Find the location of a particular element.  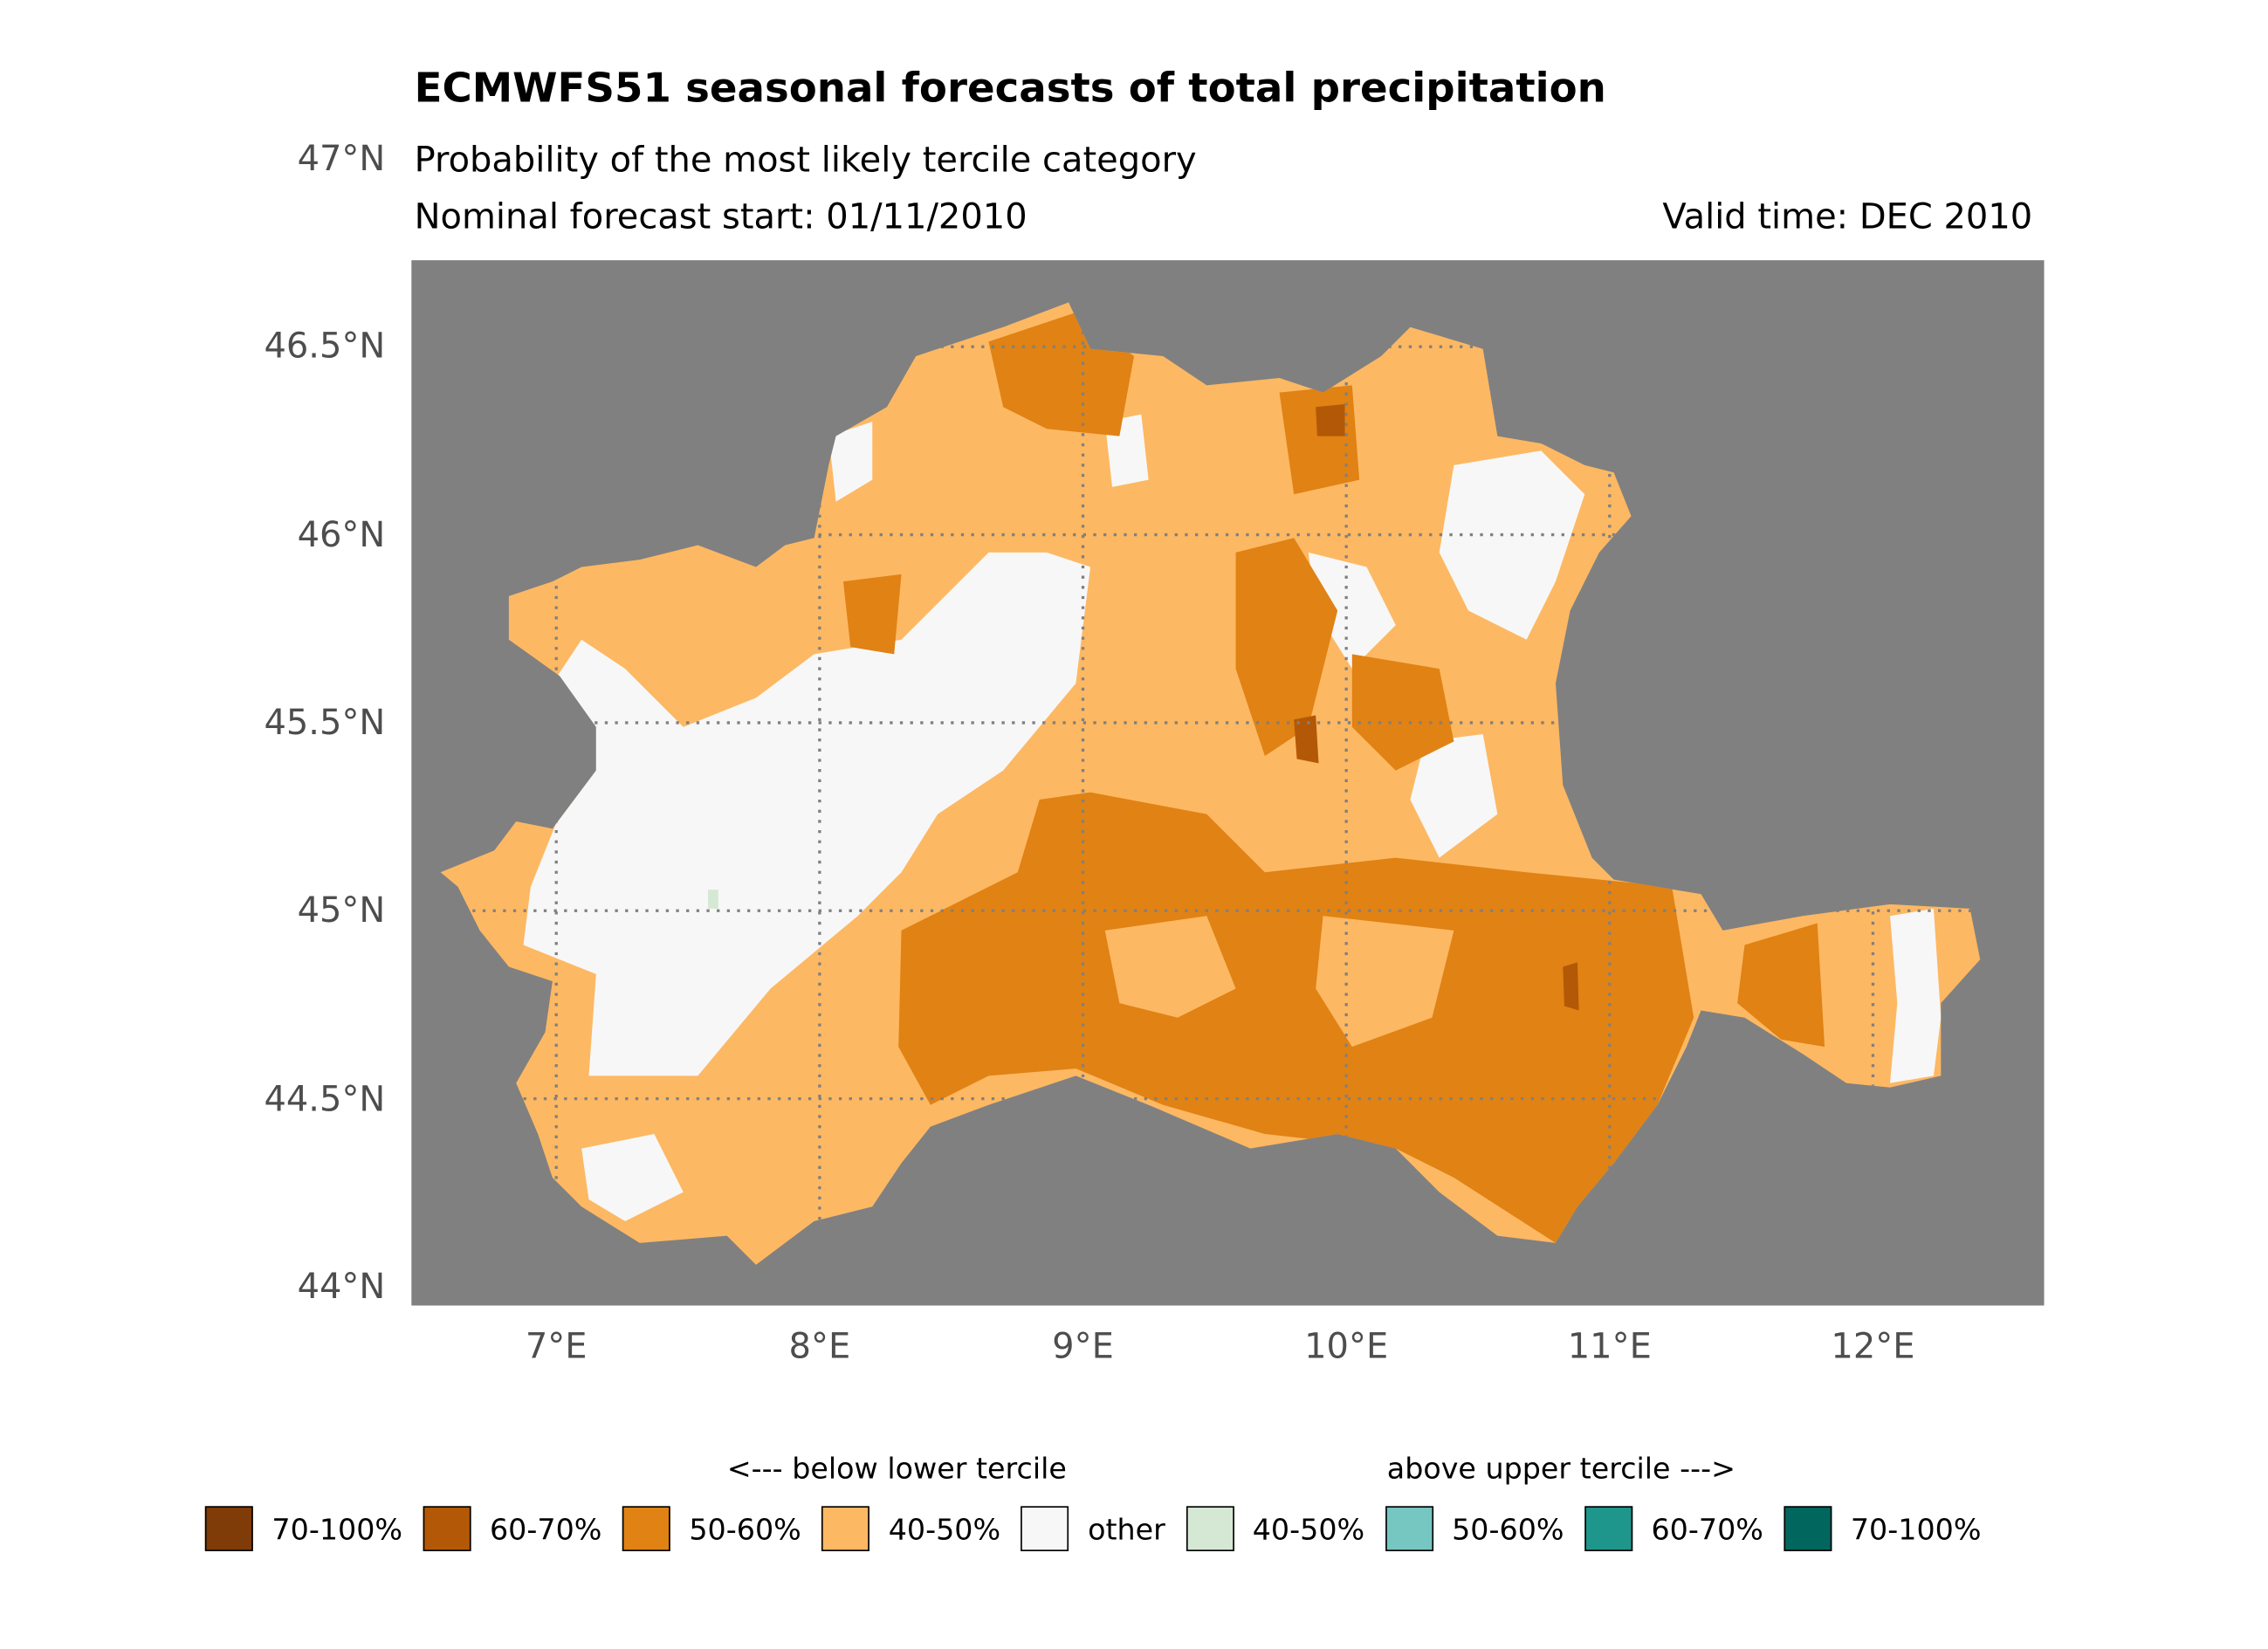

x-tick-label: 11°E is located at coordinates (1609, 1346).